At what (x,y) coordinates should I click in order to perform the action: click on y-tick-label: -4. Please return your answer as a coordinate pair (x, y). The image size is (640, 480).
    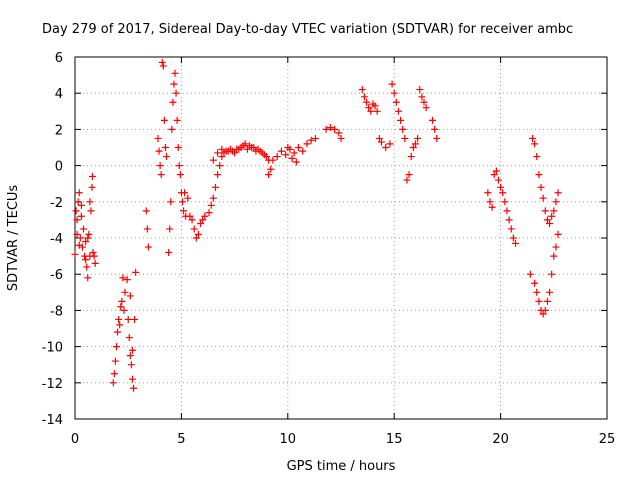
    Looking at the image, I should click on (56, 239).